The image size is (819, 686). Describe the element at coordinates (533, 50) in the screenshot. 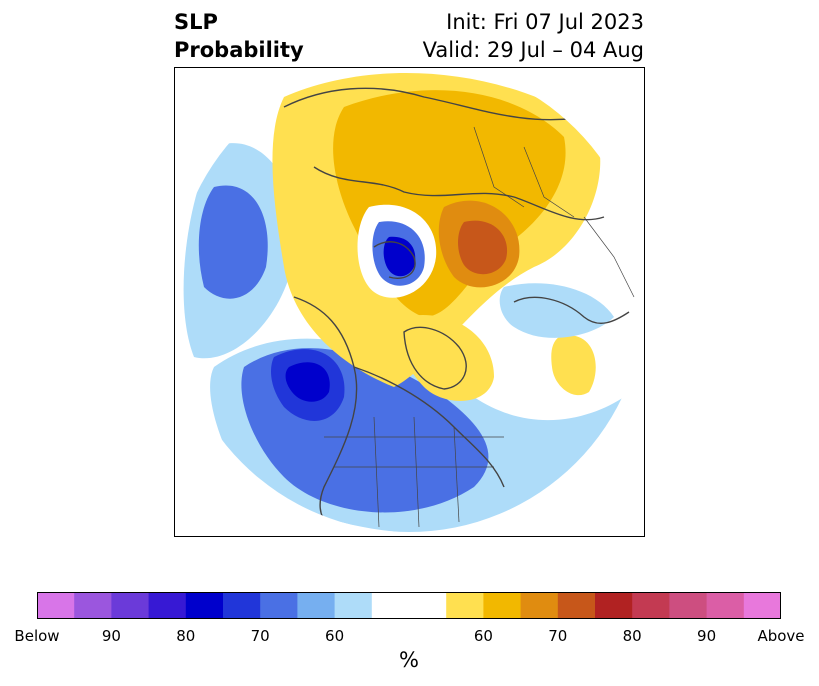

I see `valid-range: Valid: 29 Jul – 04 Aug` at that location.